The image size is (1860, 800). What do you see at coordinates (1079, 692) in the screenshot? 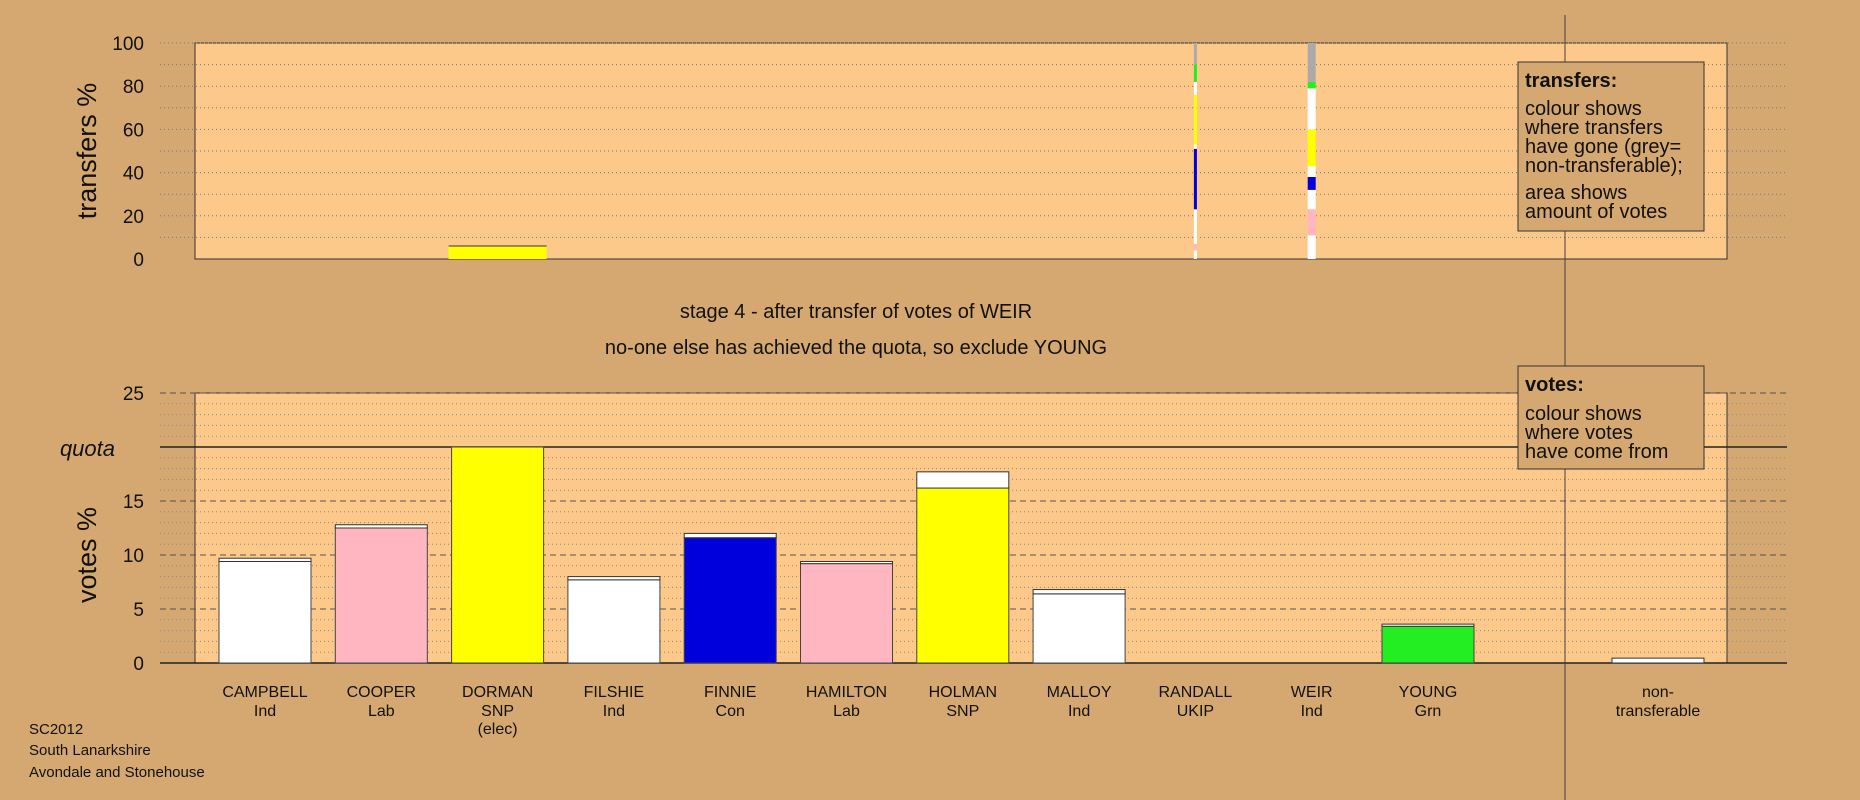
I see `candidate-name: MALLOY` at bounding box center [1079, 692].